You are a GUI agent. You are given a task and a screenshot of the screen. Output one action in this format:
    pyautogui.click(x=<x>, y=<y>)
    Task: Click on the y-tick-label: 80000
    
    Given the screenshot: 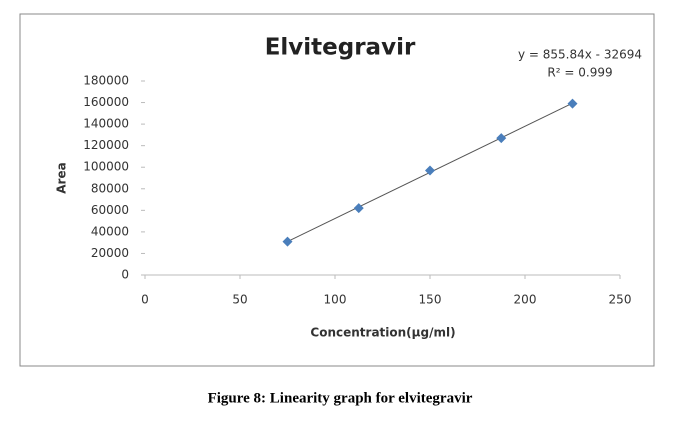 What is the action you would take?
    pyautogui.click(x=110, y=188)
    